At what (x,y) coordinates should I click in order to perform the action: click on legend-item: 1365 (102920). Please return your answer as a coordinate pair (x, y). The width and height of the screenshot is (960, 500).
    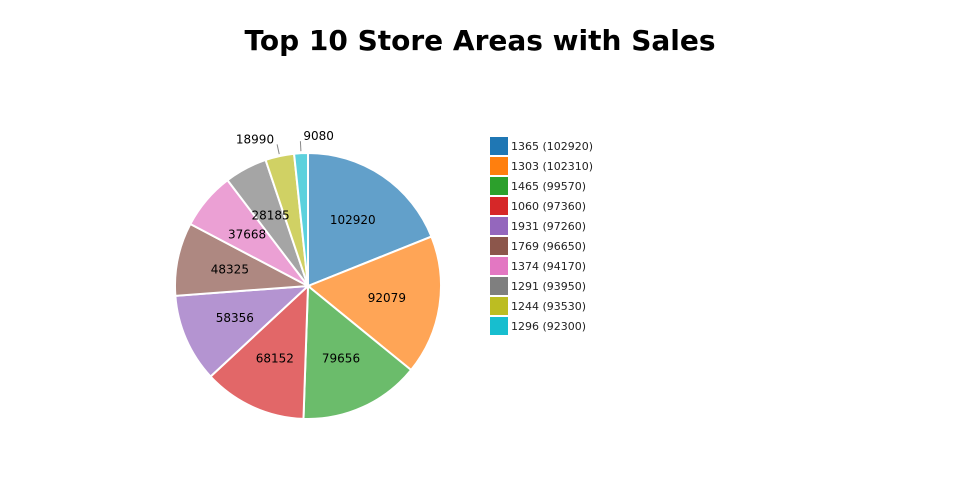
    Looking at the image, I should click on (541, 146).